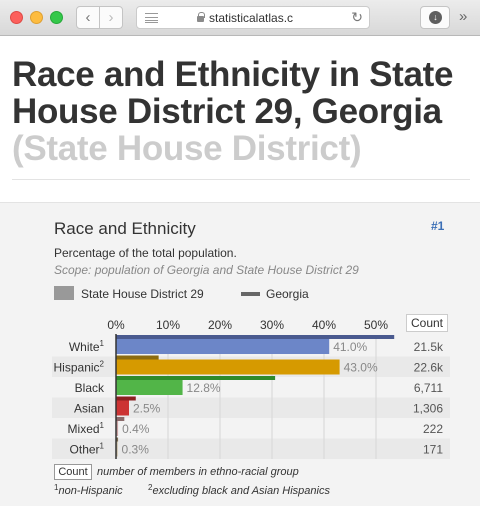  What do you see at coordinates (438, 226) in the screenshot?
I see `panel-number-link: #1` at bounding box center [438, 226].